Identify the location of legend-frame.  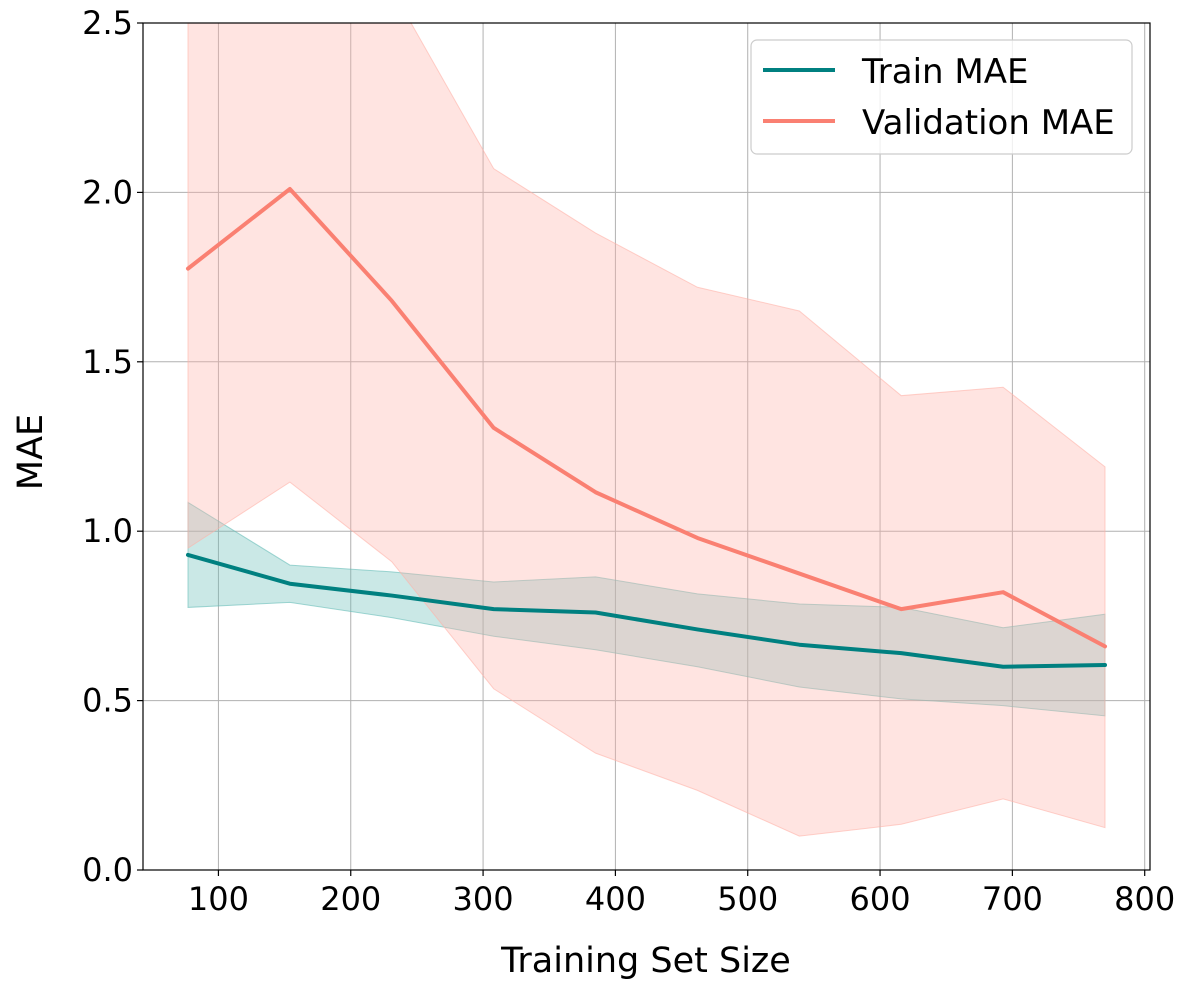
(941, 97).